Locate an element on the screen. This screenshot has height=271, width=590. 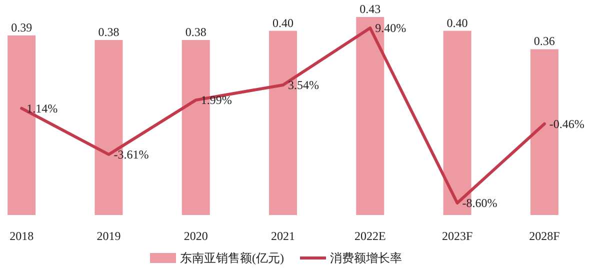
x-tick-label: 2023F is located at coordinates (457, 236).